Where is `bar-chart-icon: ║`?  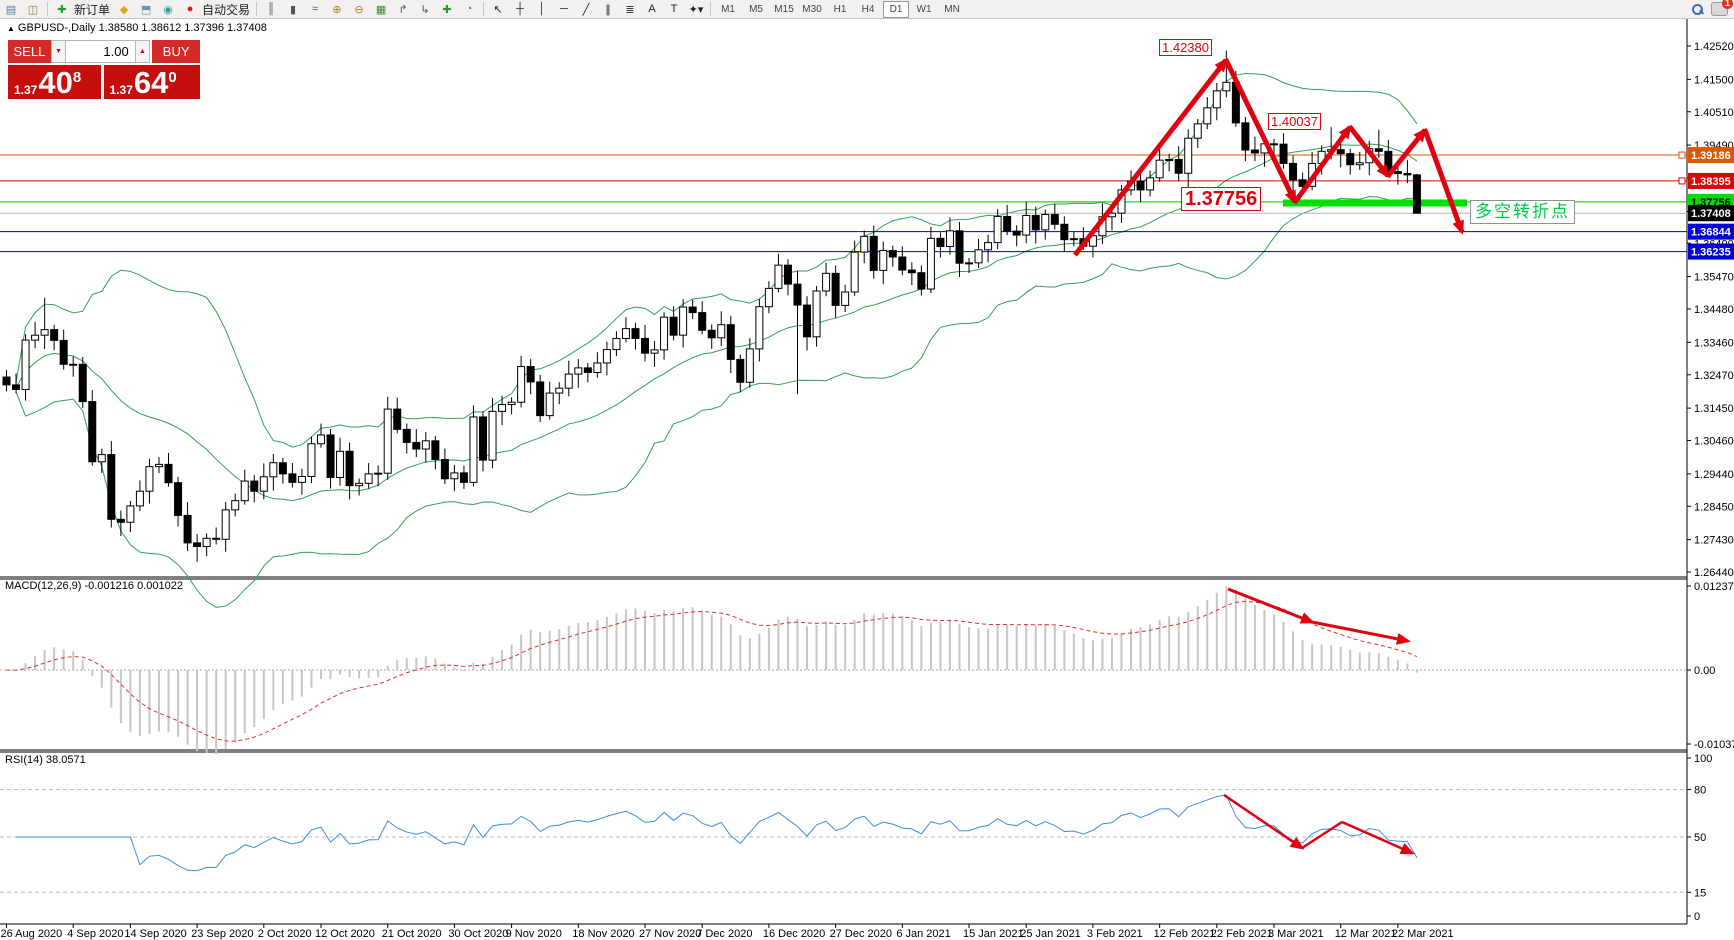 bar-chart-icon: ║ is located at coordinates (271, 9).